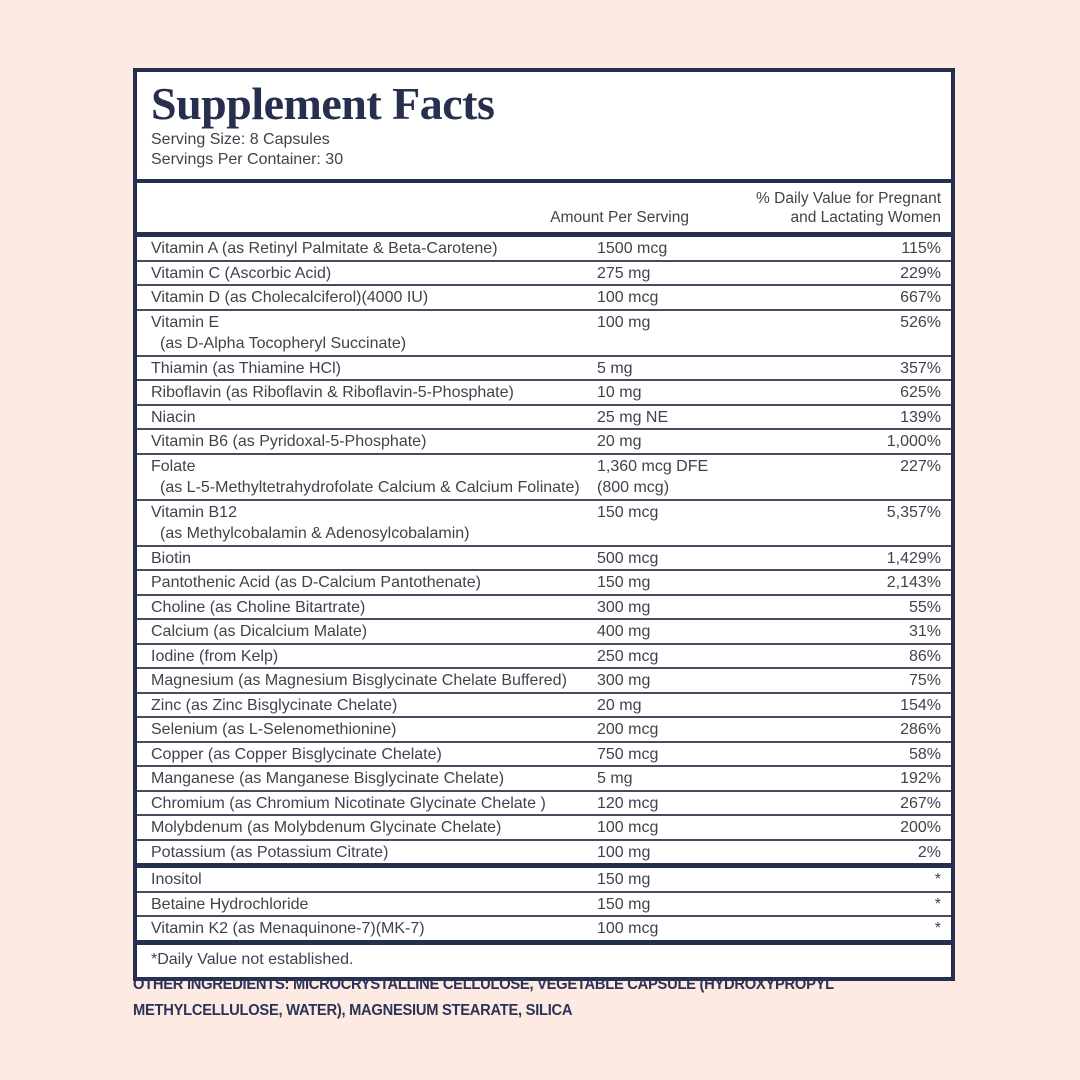 The image size is (1080, 1080). Describe the element at coordinates (929, 852) in the screenshot. I see `nutrient-dv: 2%` at that location.